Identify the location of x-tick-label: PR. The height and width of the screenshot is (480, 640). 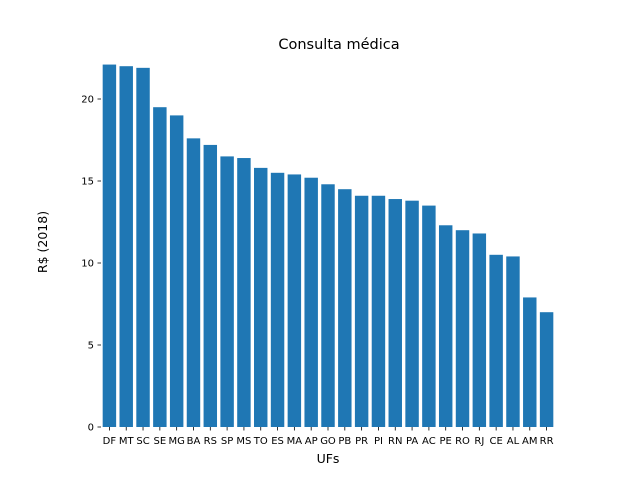
(361, 441).